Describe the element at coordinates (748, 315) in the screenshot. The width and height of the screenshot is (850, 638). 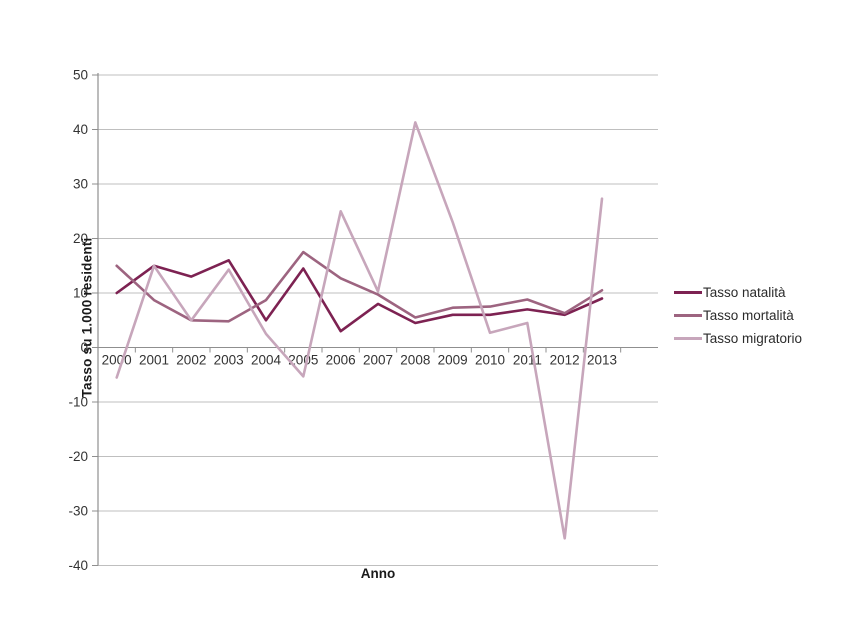
I see `legend-label: Tasso mortalità` at that location.